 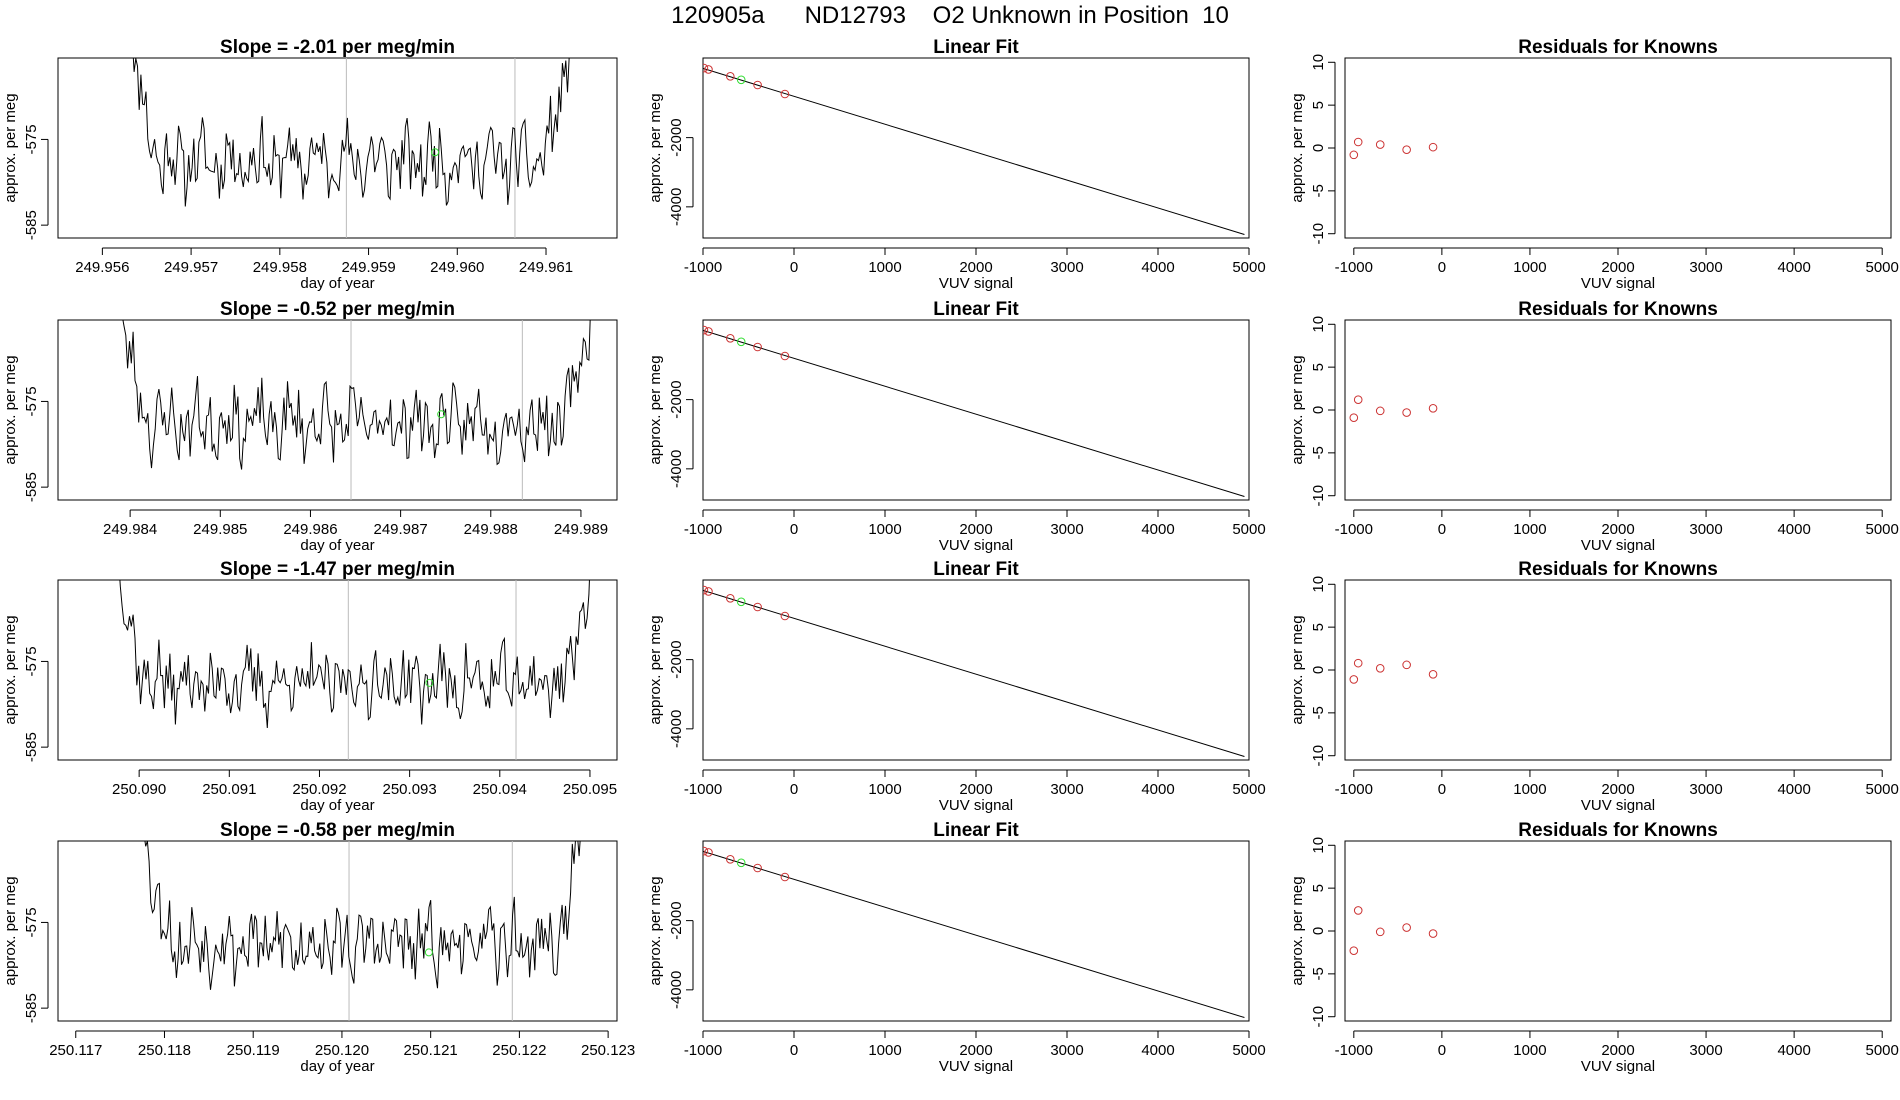 I want to click on y-tick-label: -575, so click(x=31, y=922).